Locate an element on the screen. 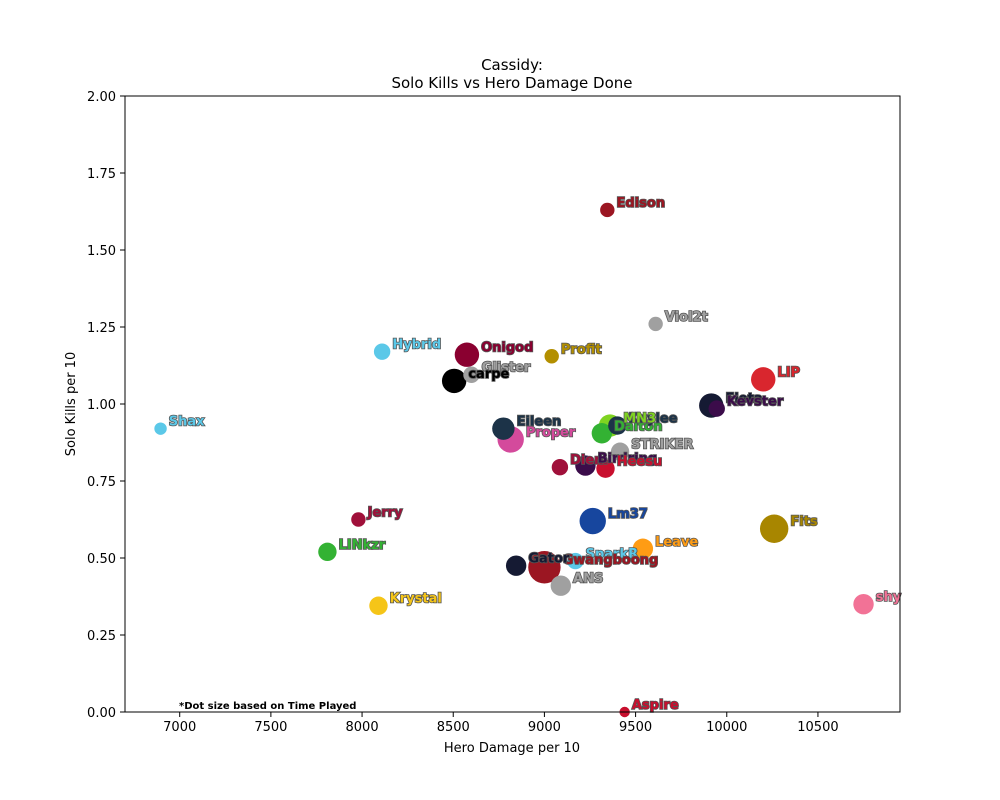  point-label: LIP is located at coordinates (788, 372).